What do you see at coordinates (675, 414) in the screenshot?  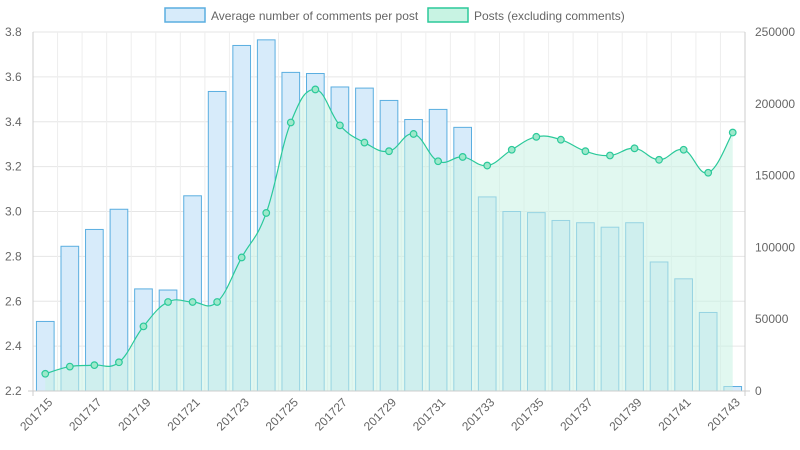 I see `x-tick-label: 201741` at bounding box center [675, 414].